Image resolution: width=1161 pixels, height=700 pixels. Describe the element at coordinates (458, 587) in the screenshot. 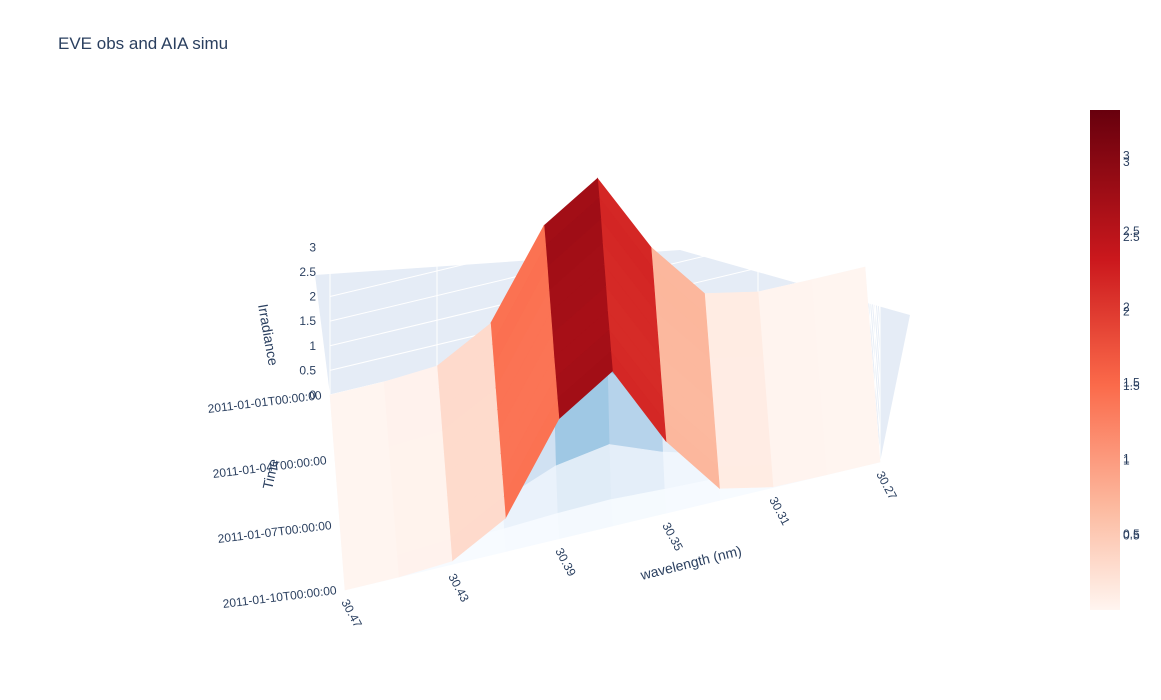

I see `x-tick-label: 30.43` at that location.